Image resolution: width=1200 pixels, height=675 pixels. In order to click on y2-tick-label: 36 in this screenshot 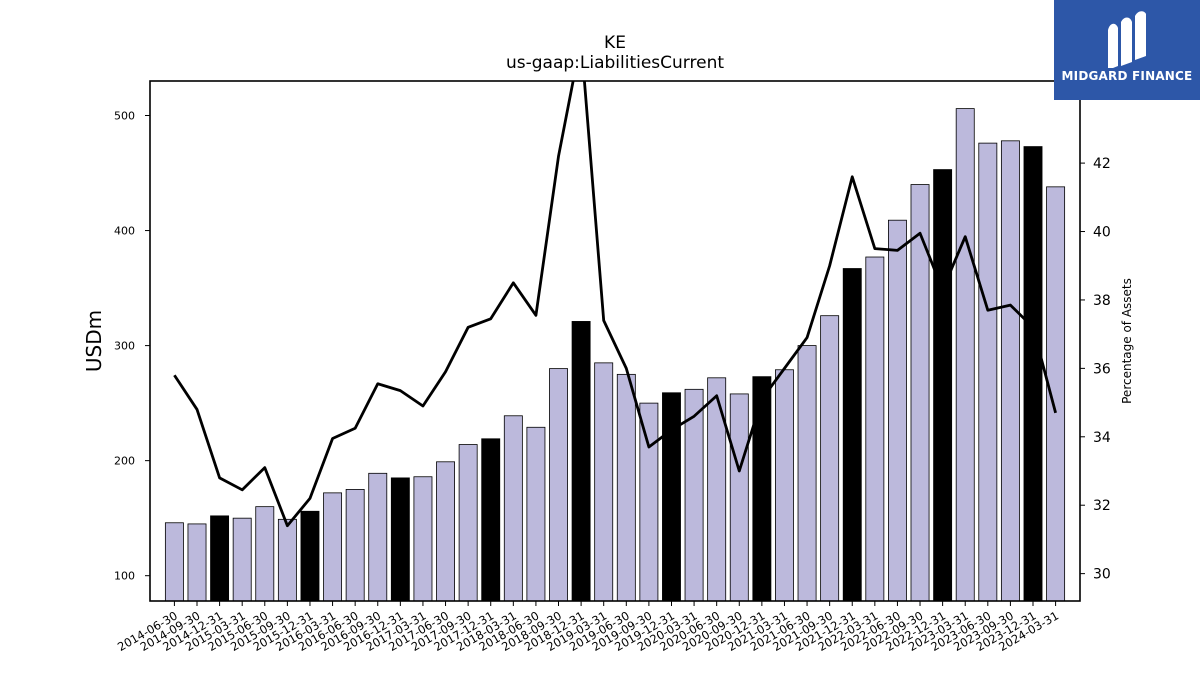, I will do `click(1102, 369)`.